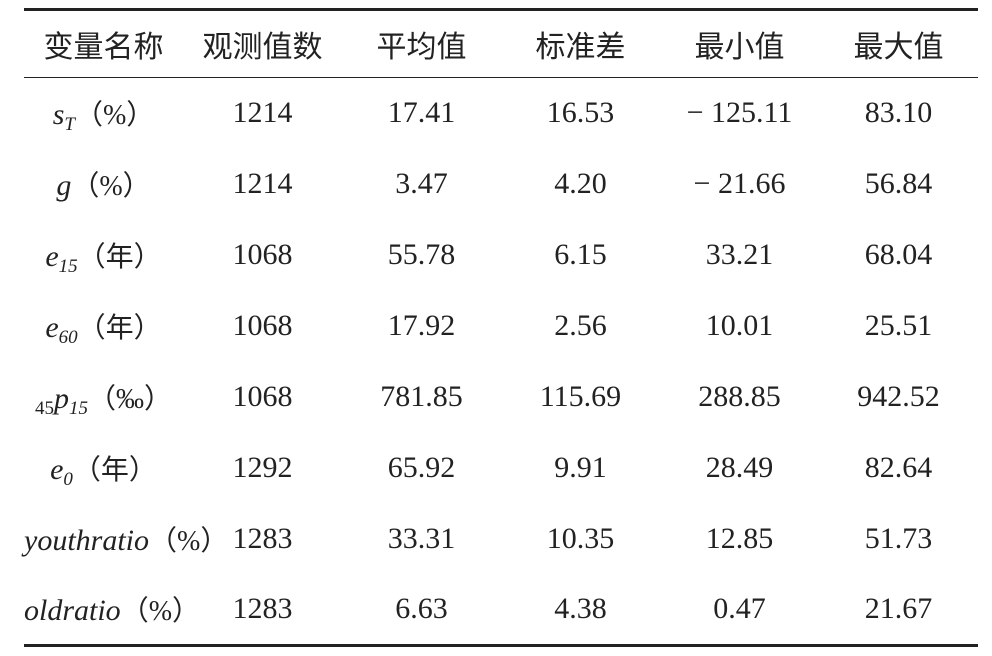 The width and height of the screenshot is (992, 656). What do you see at coordinates (580, 396) in the screenshot?
I see `value-cell: 115.69` at bounding box center [580, 396].